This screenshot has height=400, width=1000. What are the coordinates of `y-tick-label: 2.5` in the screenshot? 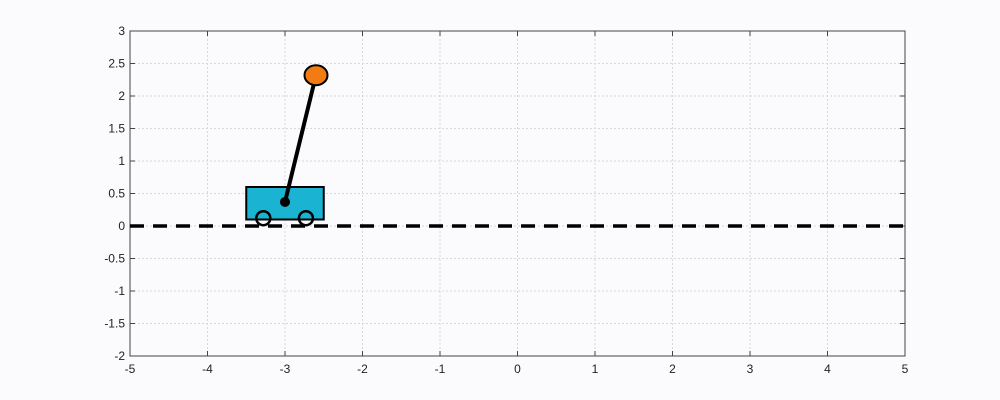 It's located at (116, 64).